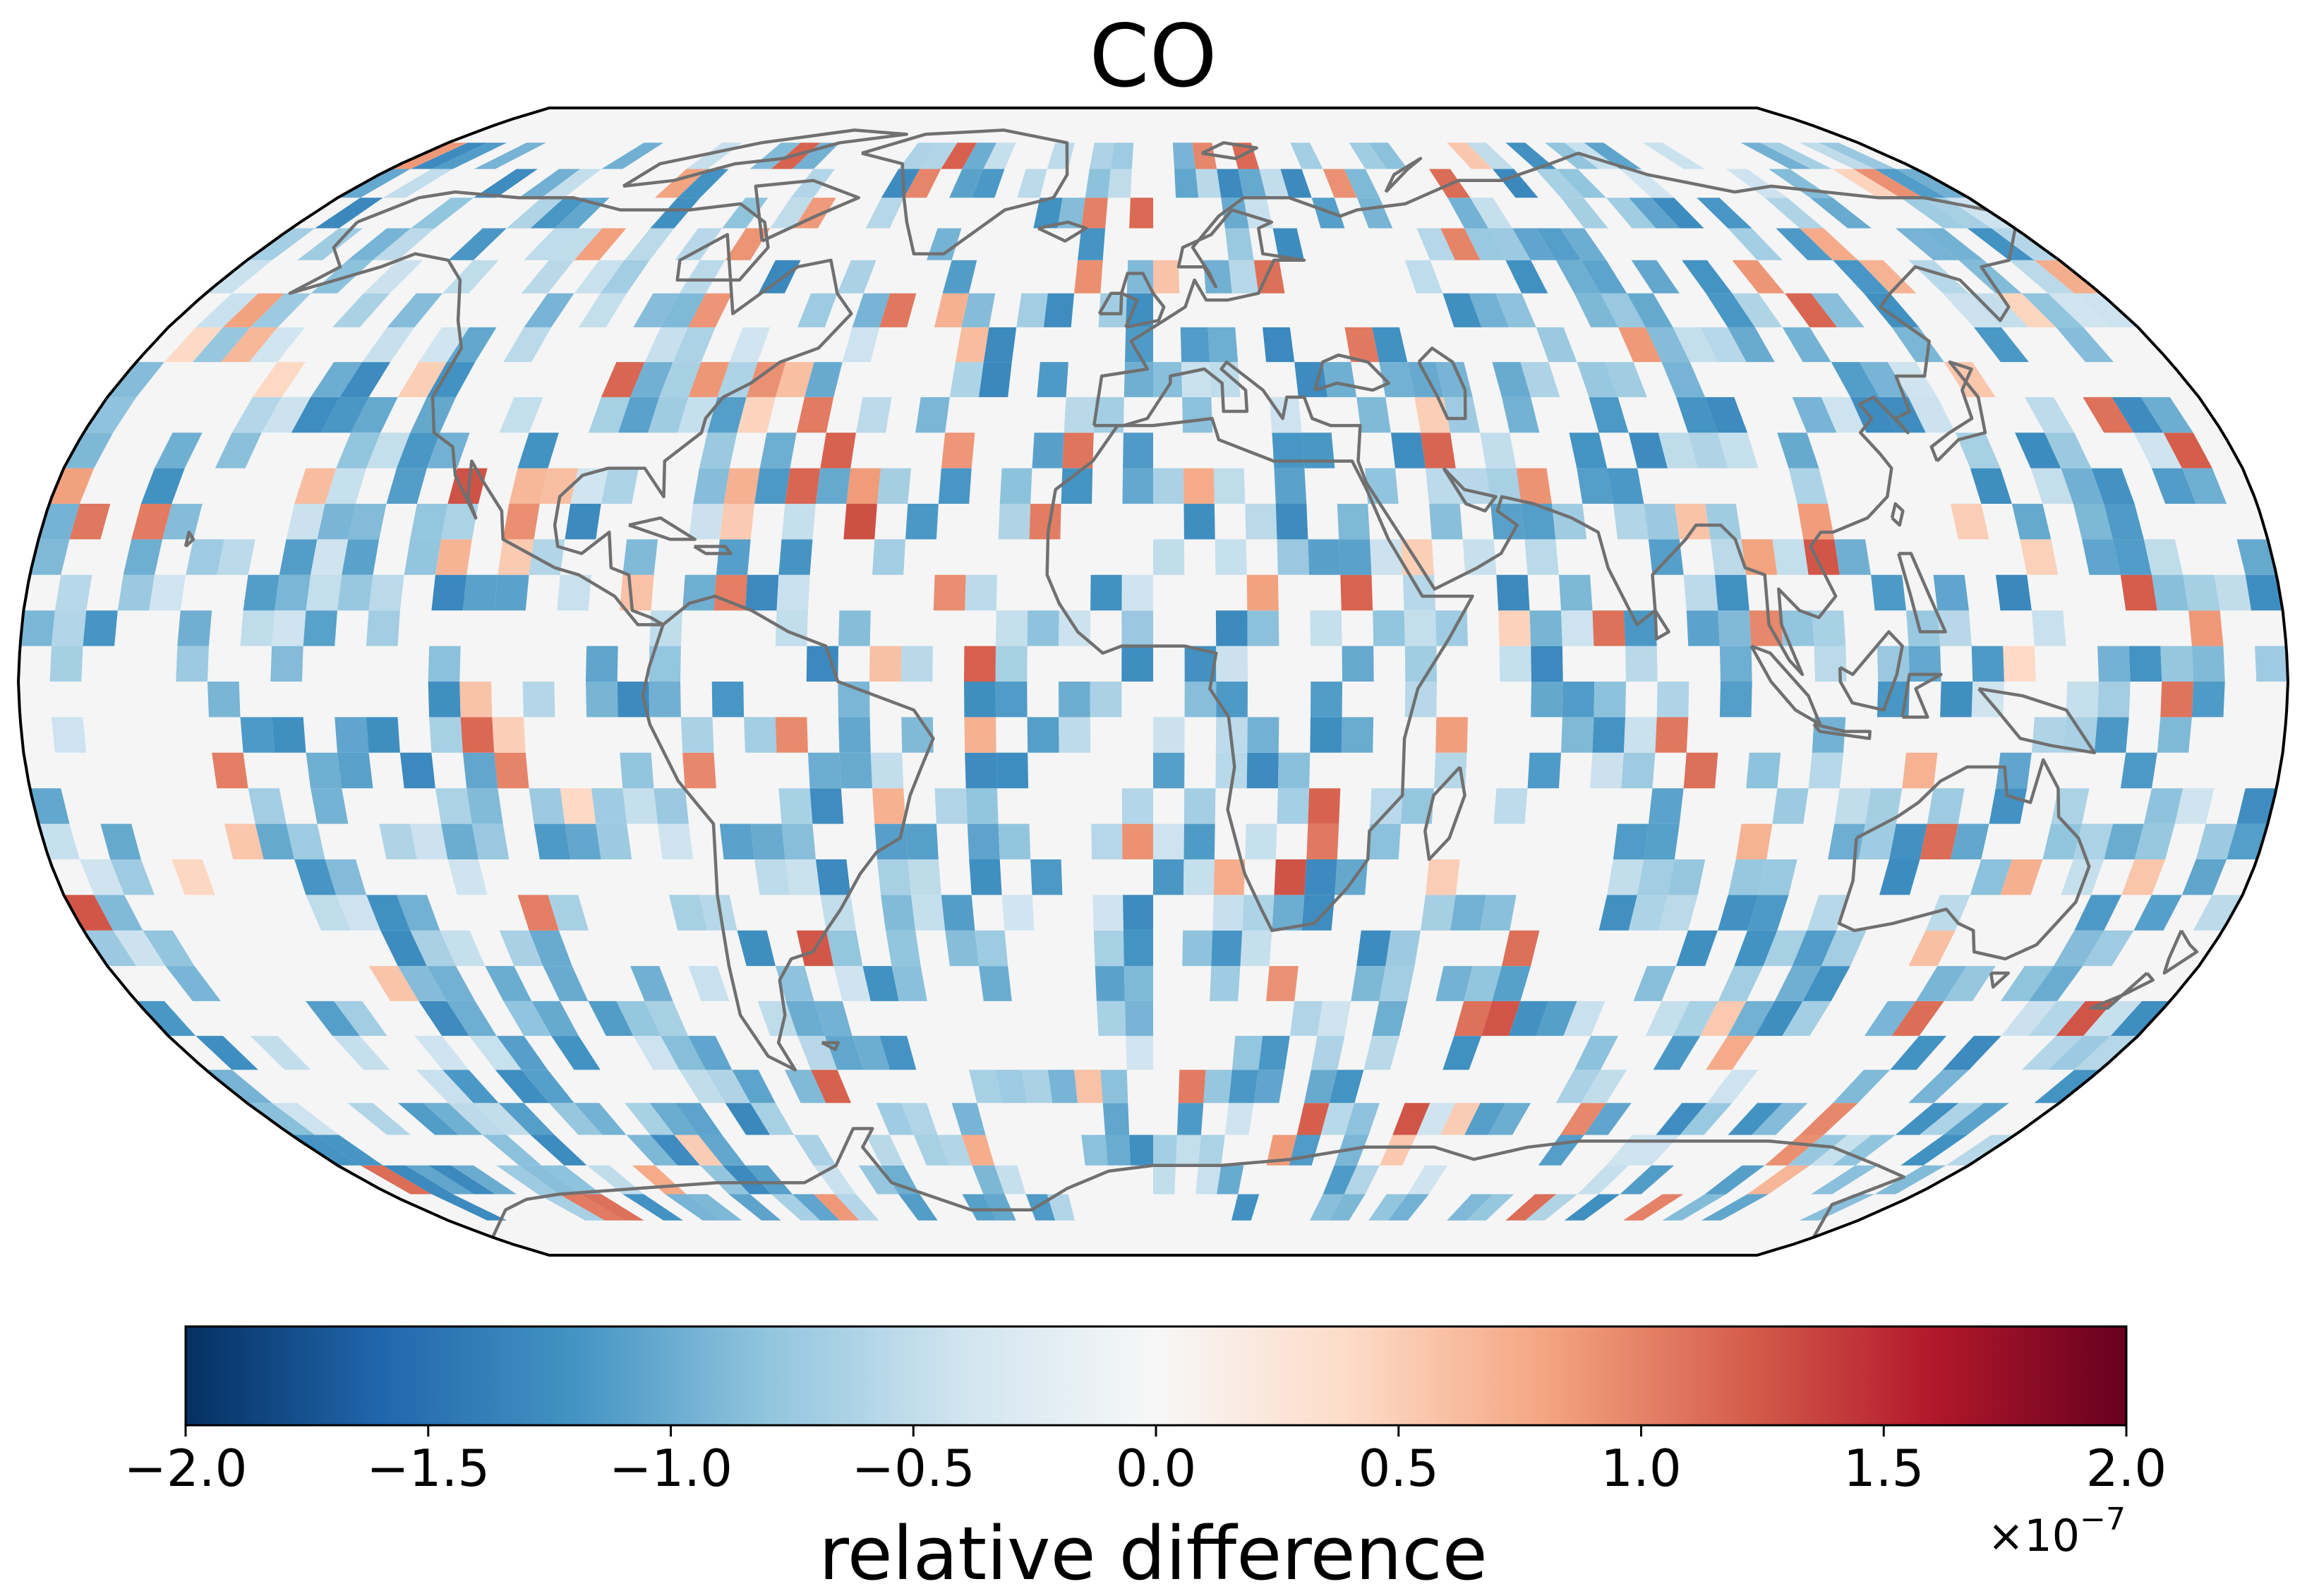 Image resolution: width=2307 pixels, height=1596 pixels. What do you see at coordinates (1442, 383) in the screenshot?
I see `coastline-caspian` at bounding box center [1442, 383].